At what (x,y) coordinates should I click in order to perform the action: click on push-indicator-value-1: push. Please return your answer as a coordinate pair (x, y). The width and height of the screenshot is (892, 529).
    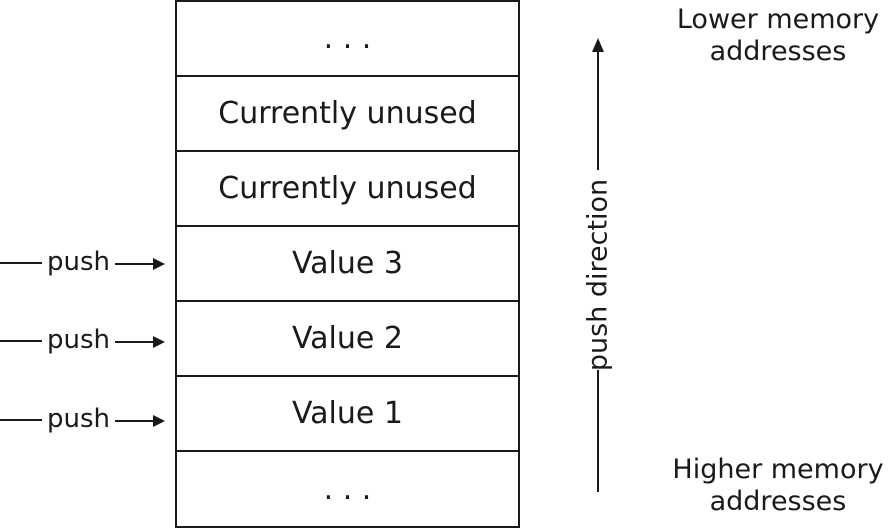
    Looking at the image, I should click on (85, 420).